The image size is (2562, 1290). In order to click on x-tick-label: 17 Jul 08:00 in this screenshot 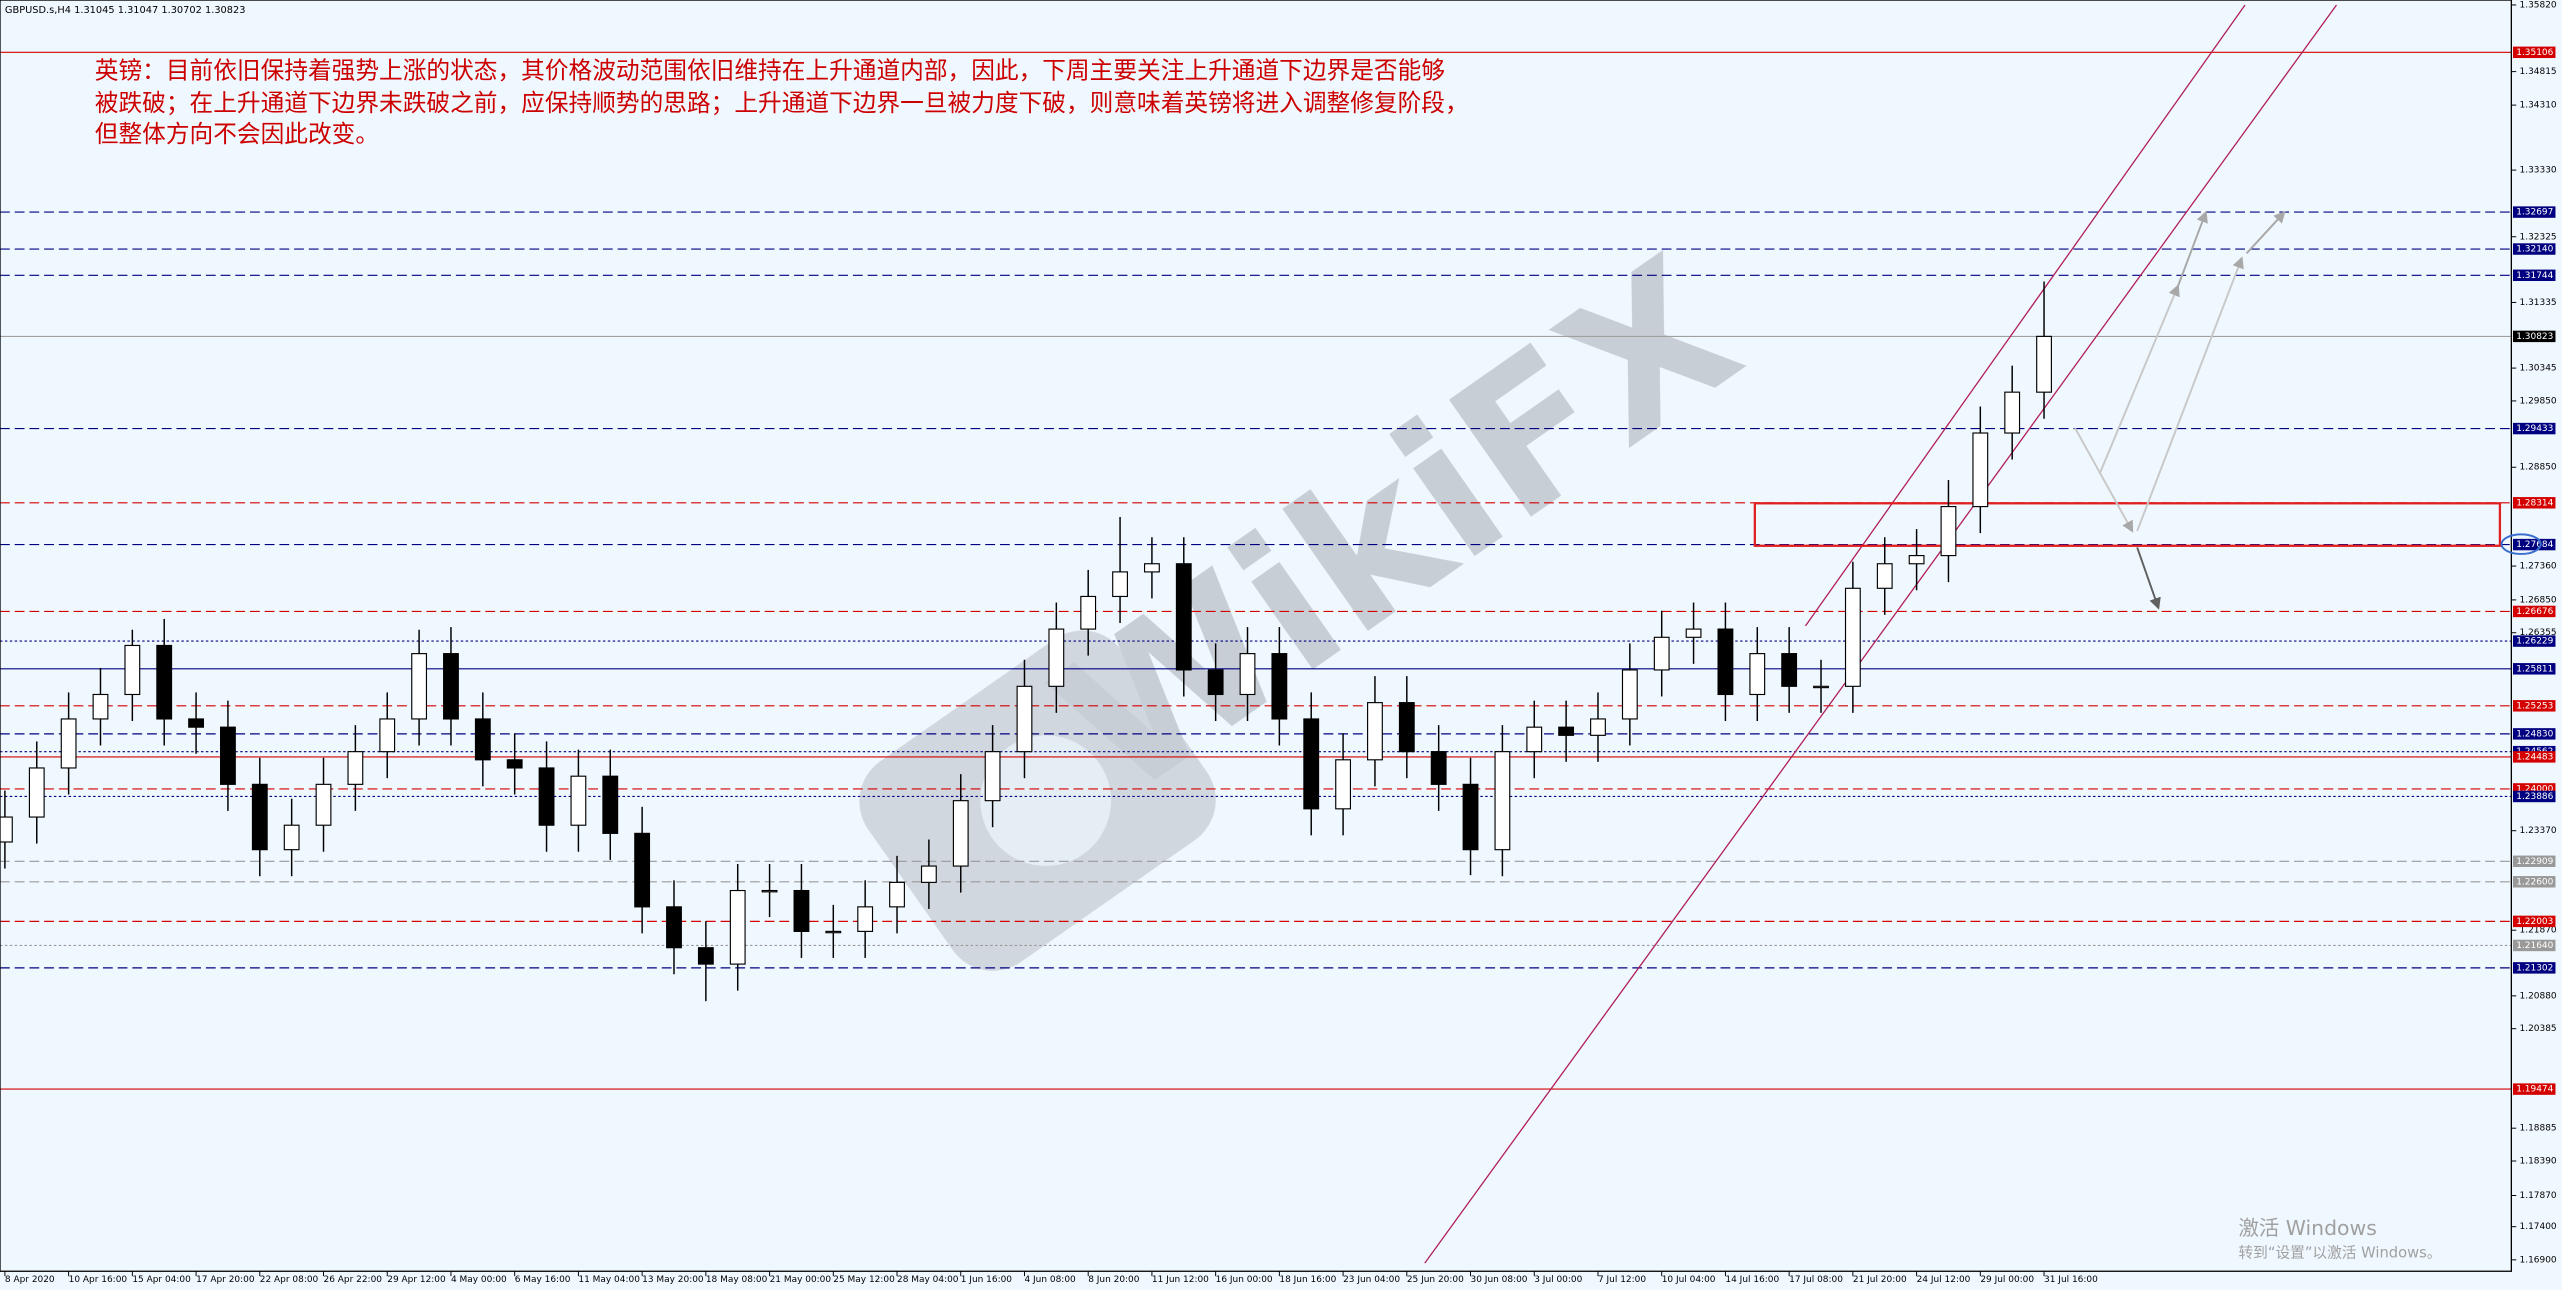, I will do `click(1816, 1280)`.